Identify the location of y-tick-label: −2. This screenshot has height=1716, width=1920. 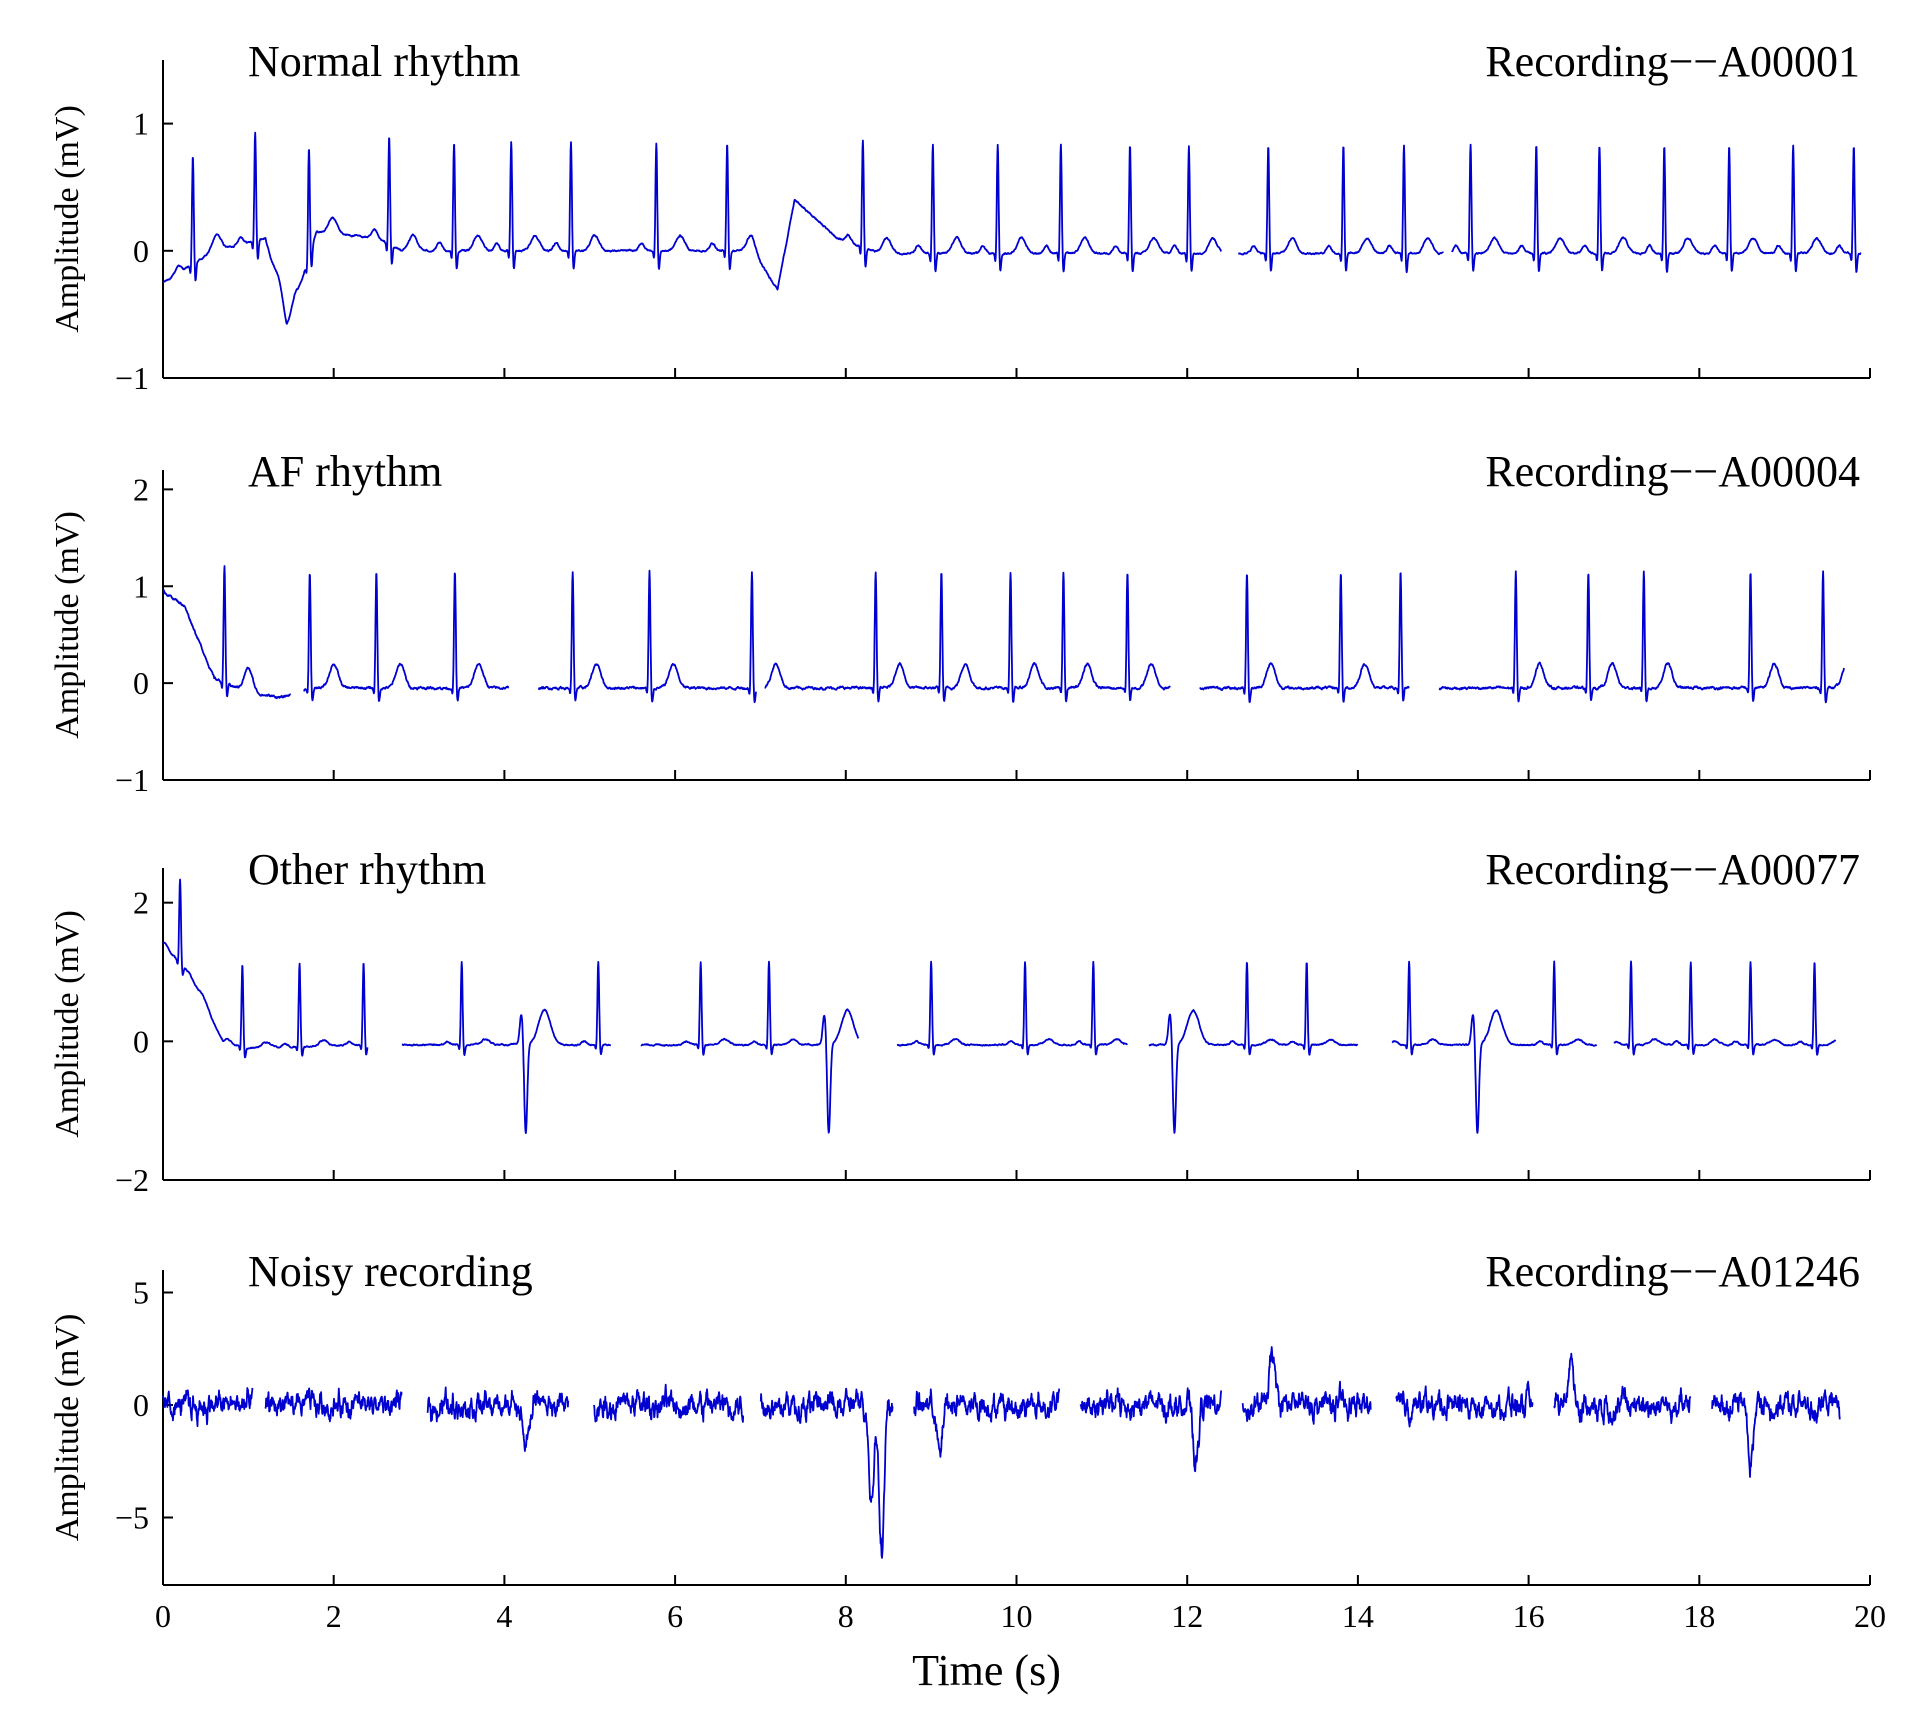
(132, 1180).